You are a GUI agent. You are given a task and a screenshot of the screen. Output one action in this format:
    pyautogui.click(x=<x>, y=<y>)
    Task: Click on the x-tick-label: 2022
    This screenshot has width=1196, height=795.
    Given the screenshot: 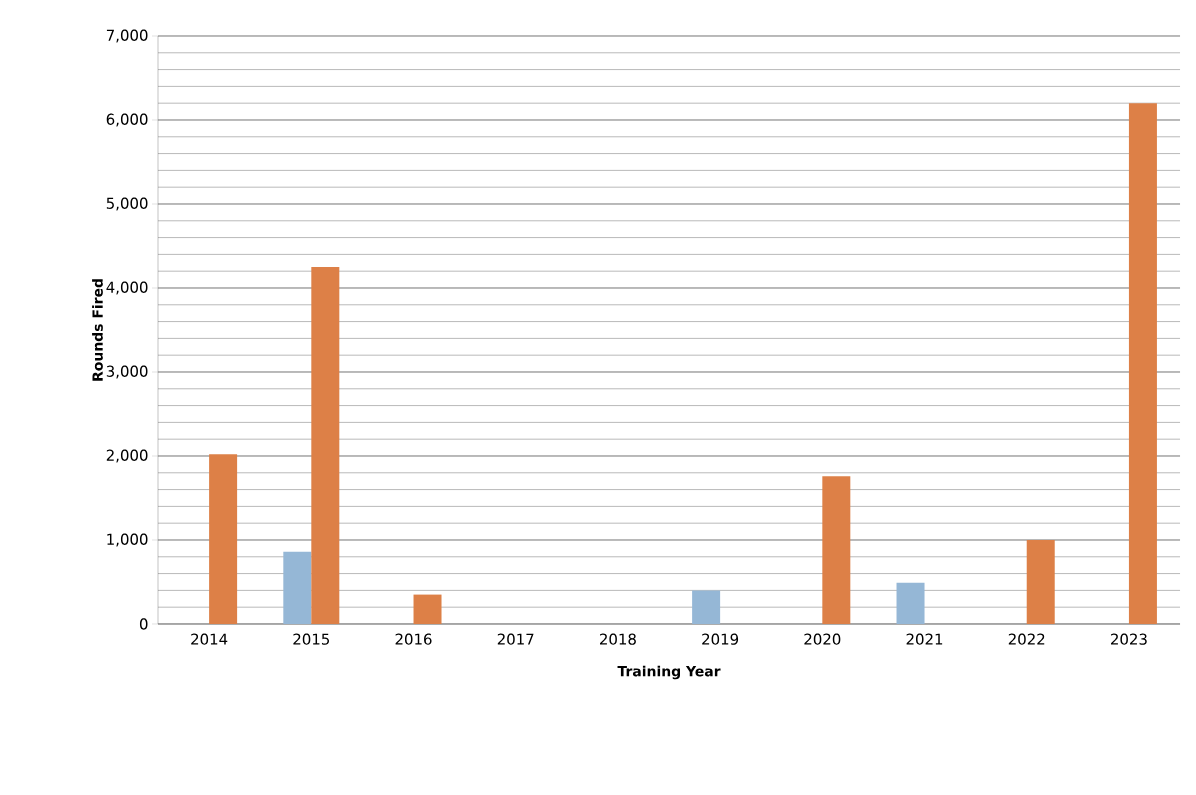 What is the action you would take?
    pyautogui.click(x=1026, y=639)
    